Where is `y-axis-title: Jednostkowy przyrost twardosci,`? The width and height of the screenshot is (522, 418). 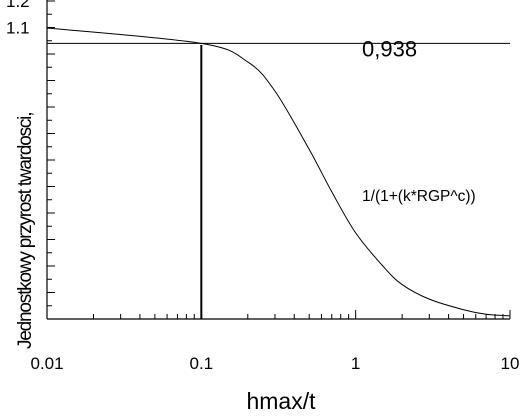 y-axis-title: Jednostkowy przyrost twardosci, is located at coordinates (25, 231).